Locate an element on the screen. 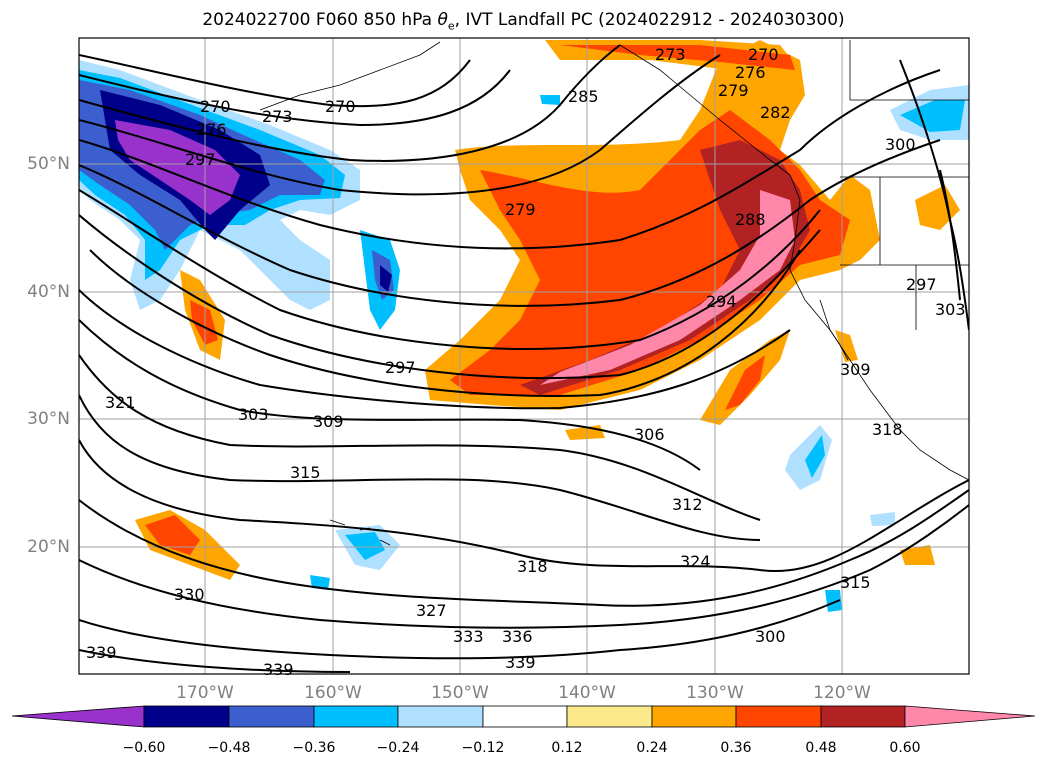 Image resolution: width=1047 pixels, height=767 pixels. lon-label: 130°W is located at coordinates (715, 693).